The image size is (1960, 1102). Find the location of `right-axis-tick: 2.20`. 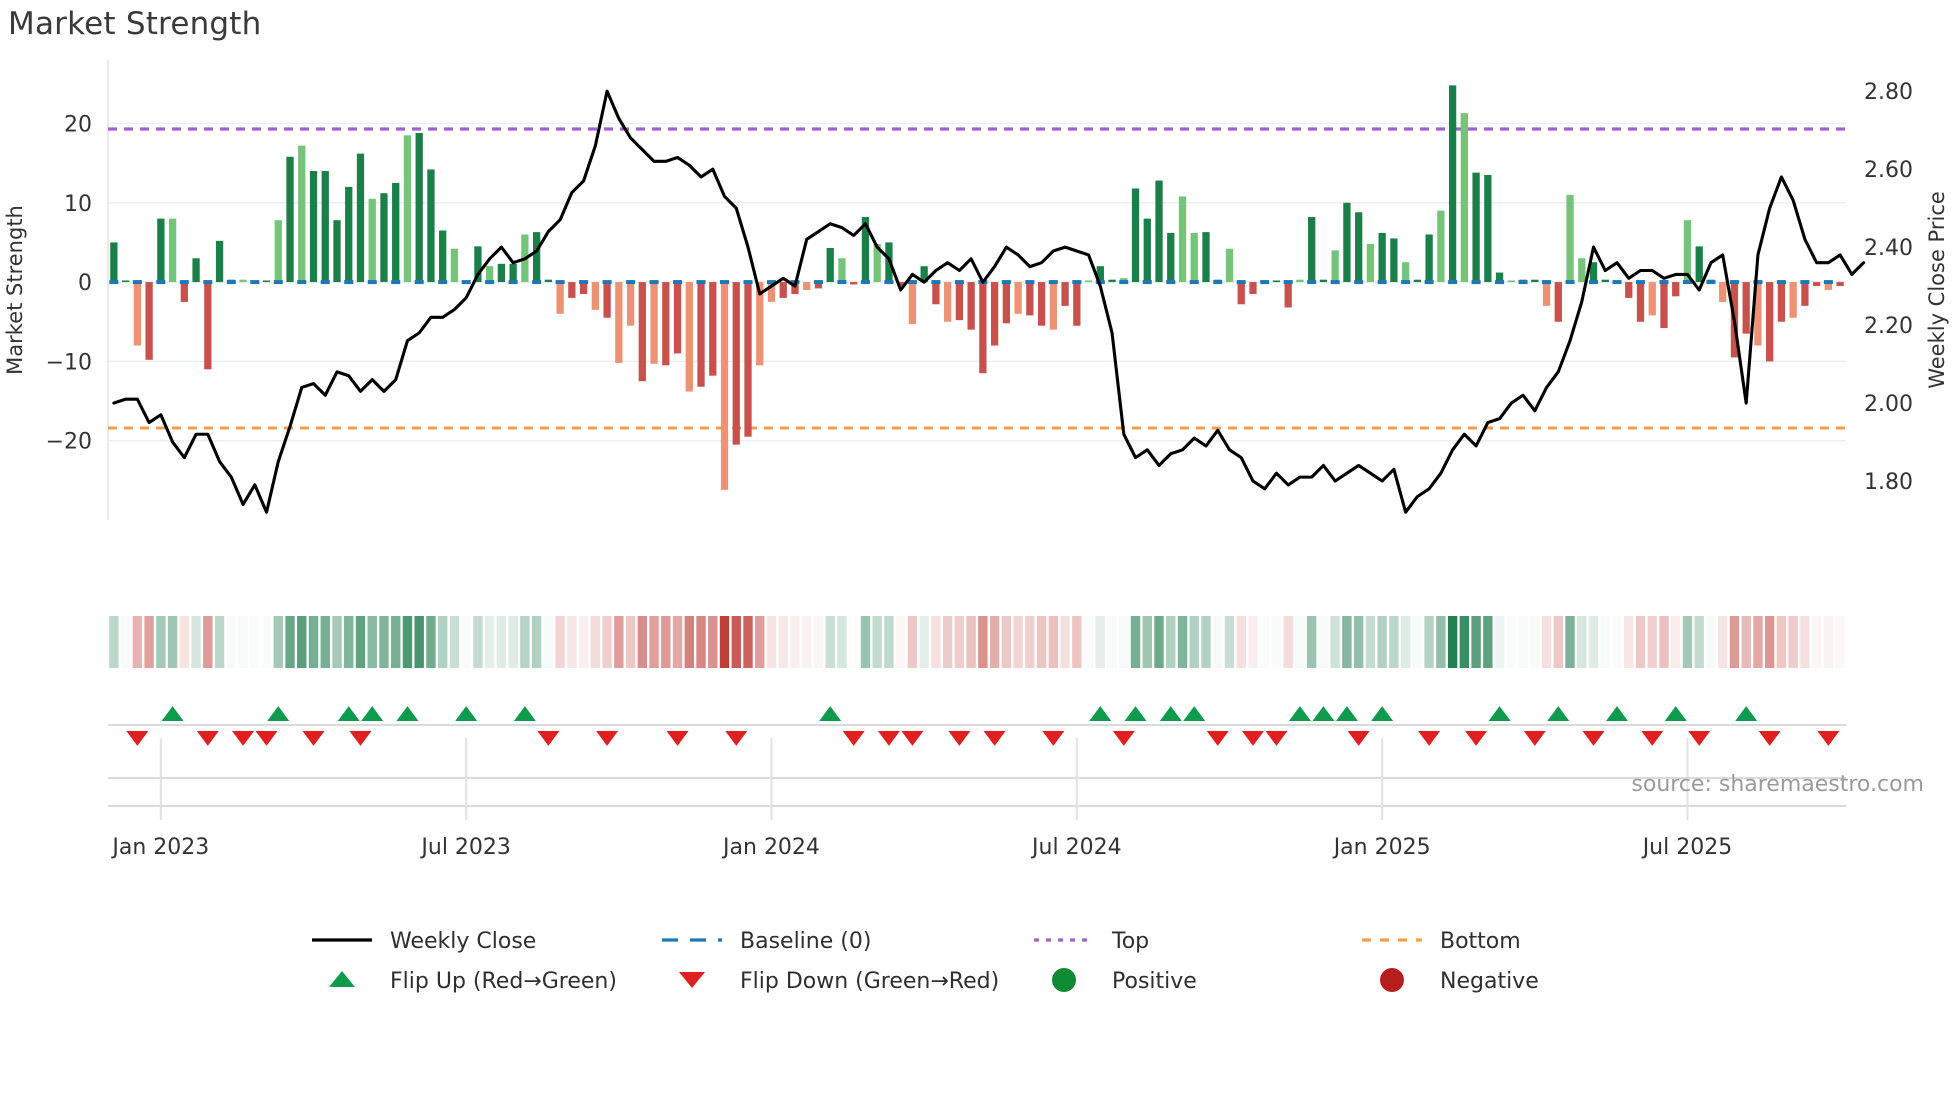

right-axis-tick: 2.20 is located at coordinates (1888, 326).